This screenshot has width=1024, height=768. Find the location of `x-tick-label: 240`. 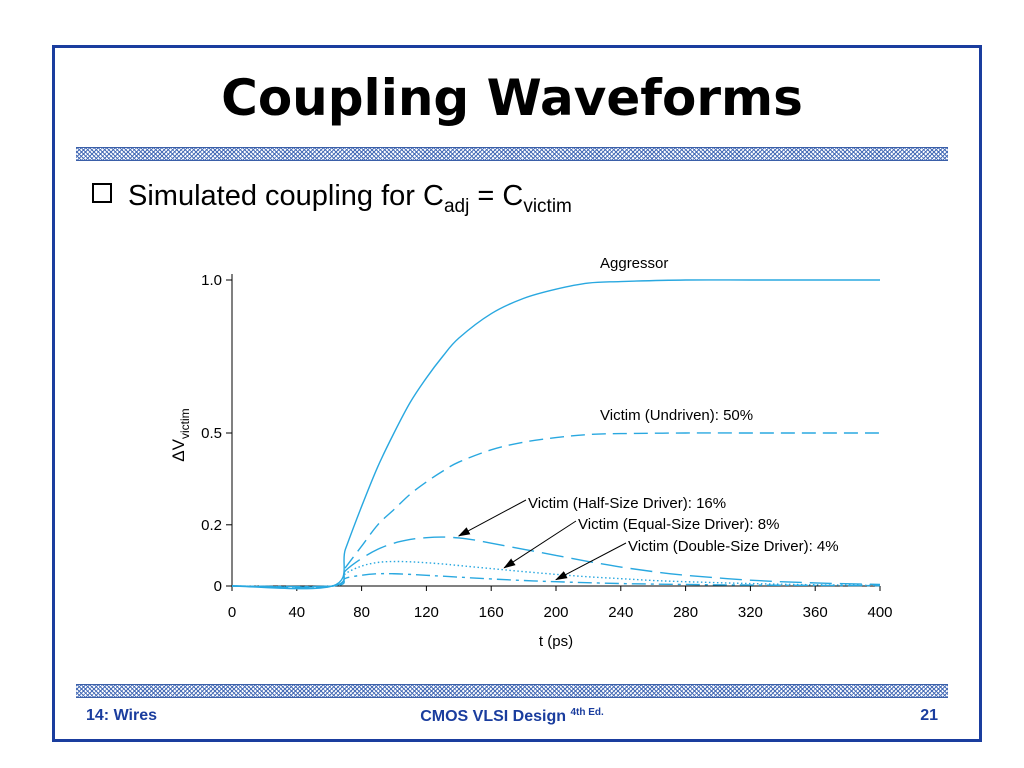

x-tick-label: 240 is located at coordinates (620, 612).